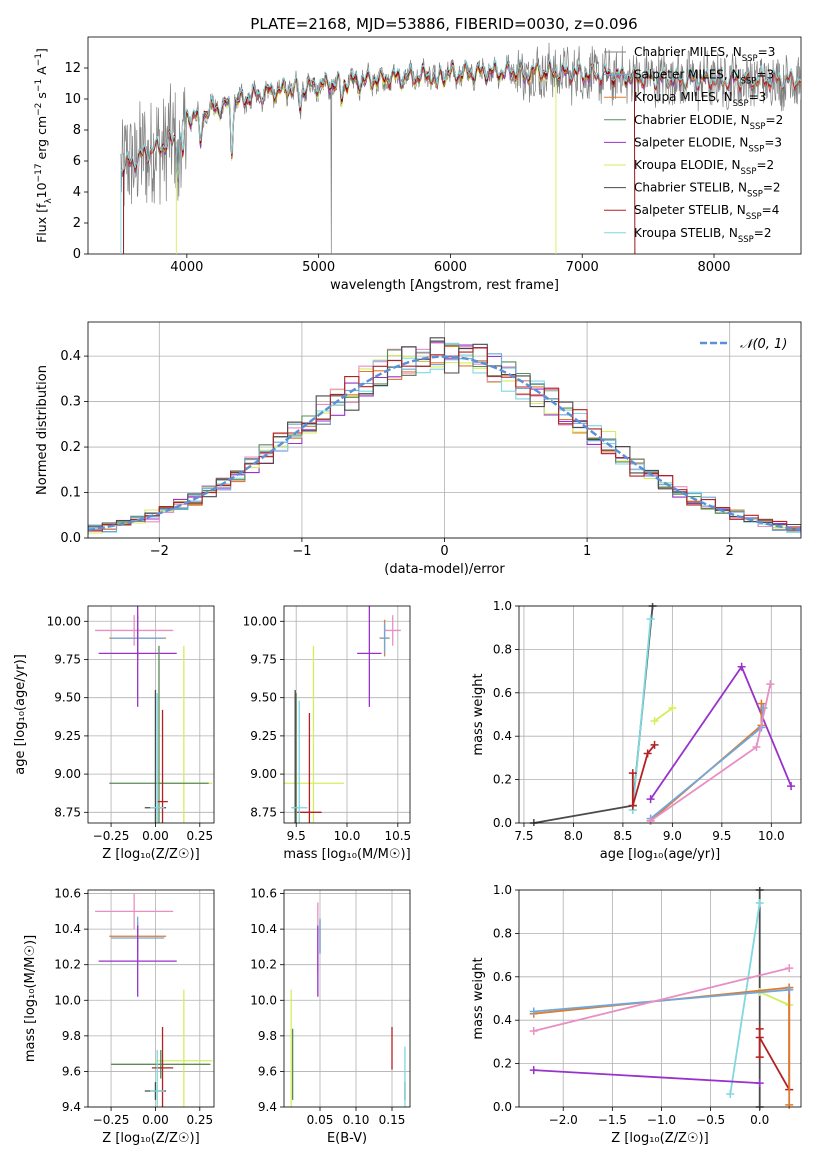  What do you see at coordinates (444, 285) in the screenshot?
I see `spectrum-xlabel: wavelength [Angstrom, rest frame]` at bounding box center [444, 285].